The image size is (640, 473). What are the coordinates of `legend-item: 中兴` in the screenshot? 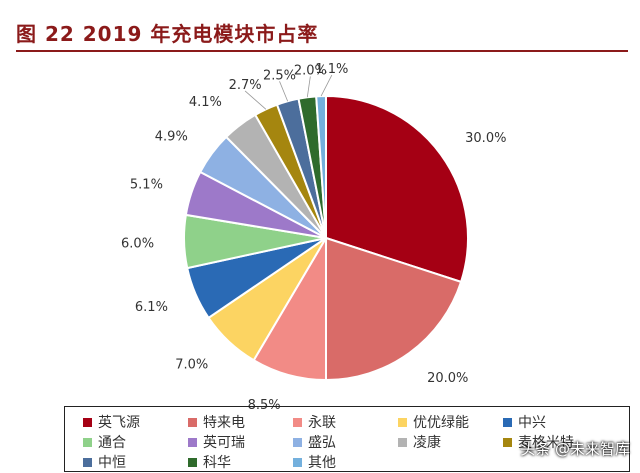 It's located at (524, 422).